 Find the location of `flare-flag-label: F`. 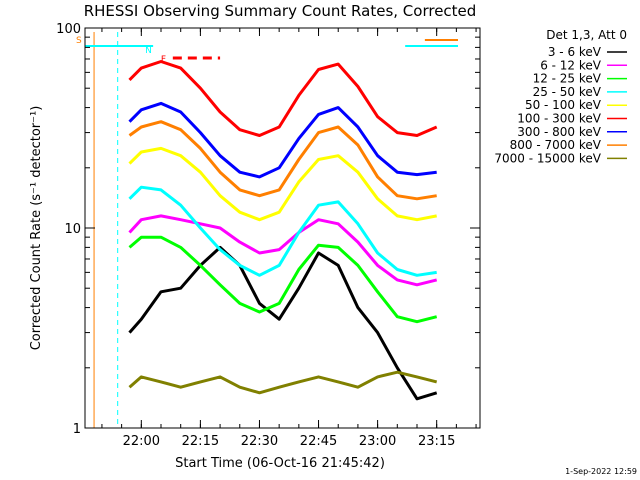

flare-flag-label: F is located at coordinates (163, 60).